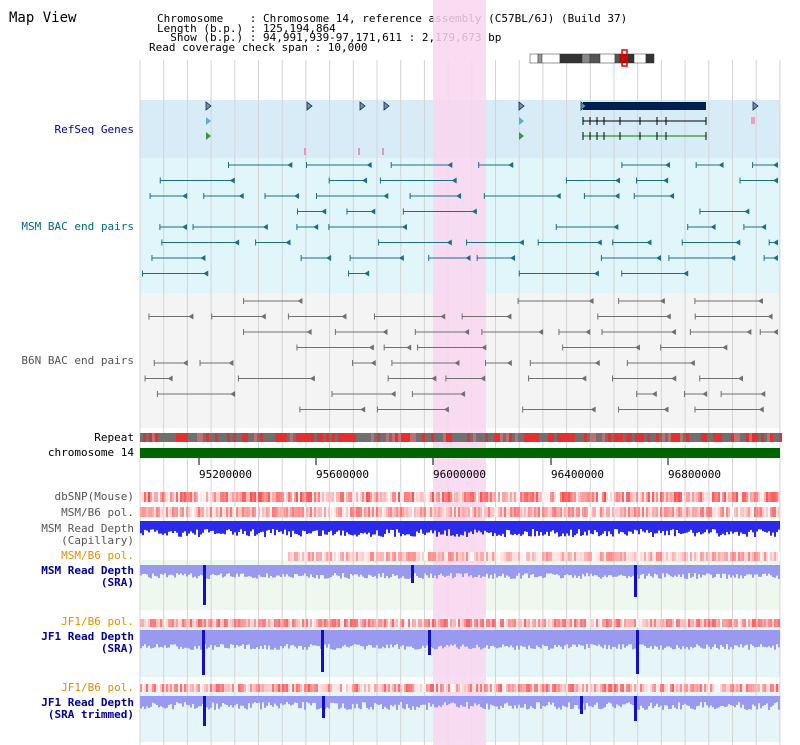 This screenshot has height=745, width=800. I want to click on track-label-jf1-depth-trimmed: JF1 Read Depth, so click(87, 702).